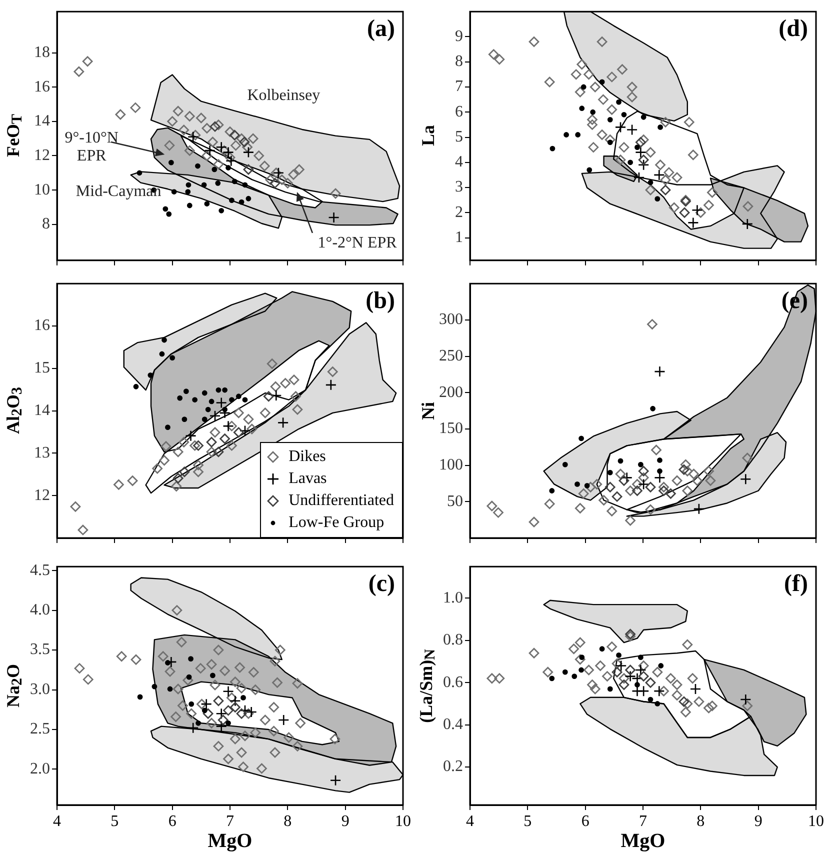 The width and height of the screenshot is (826, 854). I want to click on y-tick-label: 300, so click(451, 319).